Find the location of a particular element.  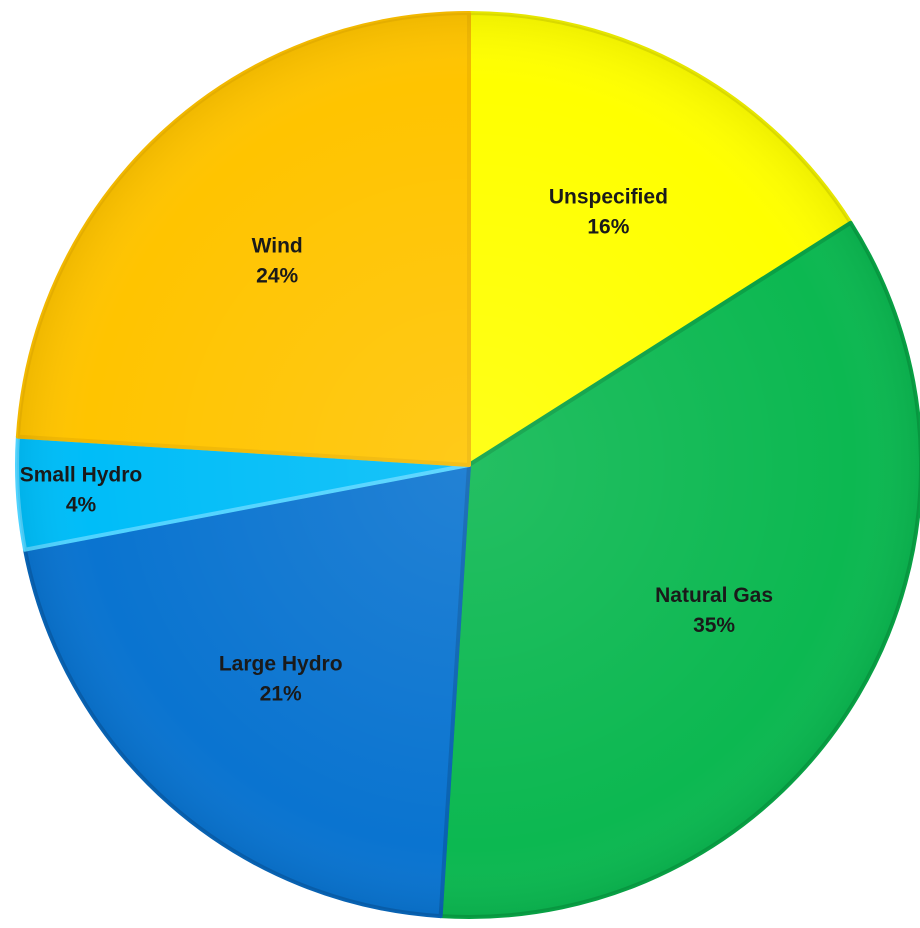

slice-label-name: Large Hydro is located at coordinates (281, 664).